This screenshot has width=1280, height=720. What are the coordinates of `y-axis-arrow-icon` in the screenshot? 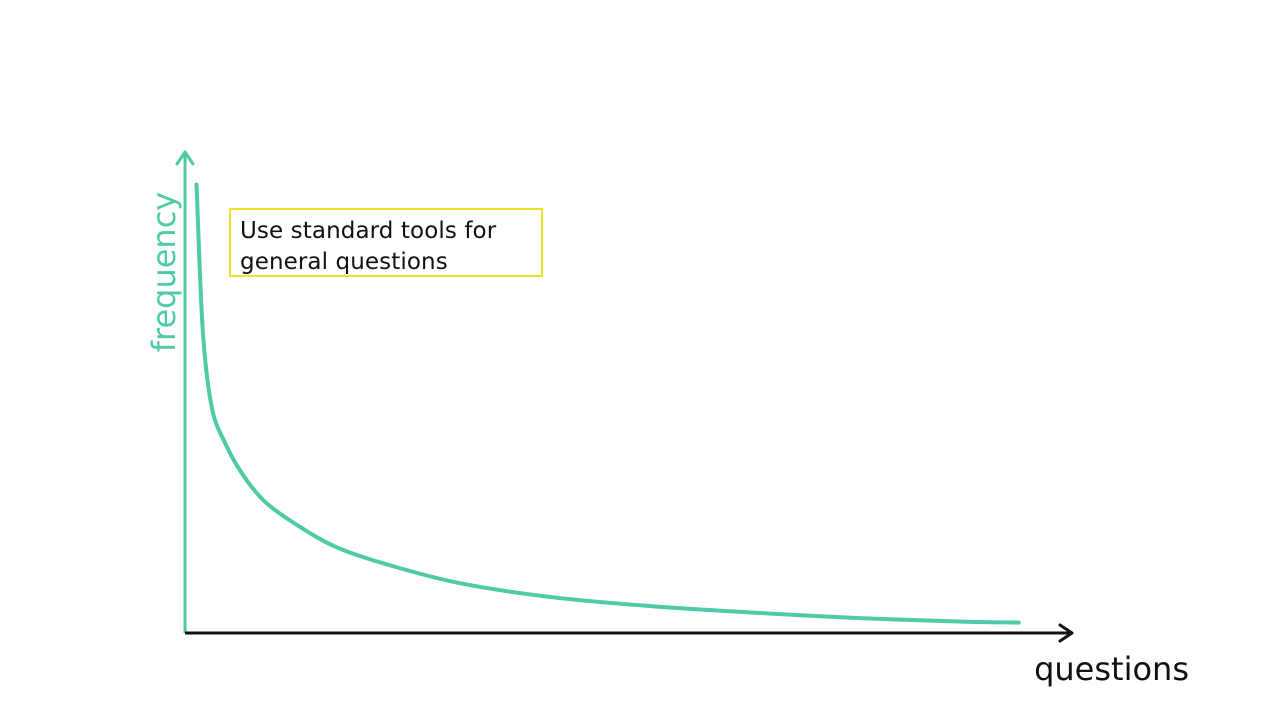 It's located at (185, 158).